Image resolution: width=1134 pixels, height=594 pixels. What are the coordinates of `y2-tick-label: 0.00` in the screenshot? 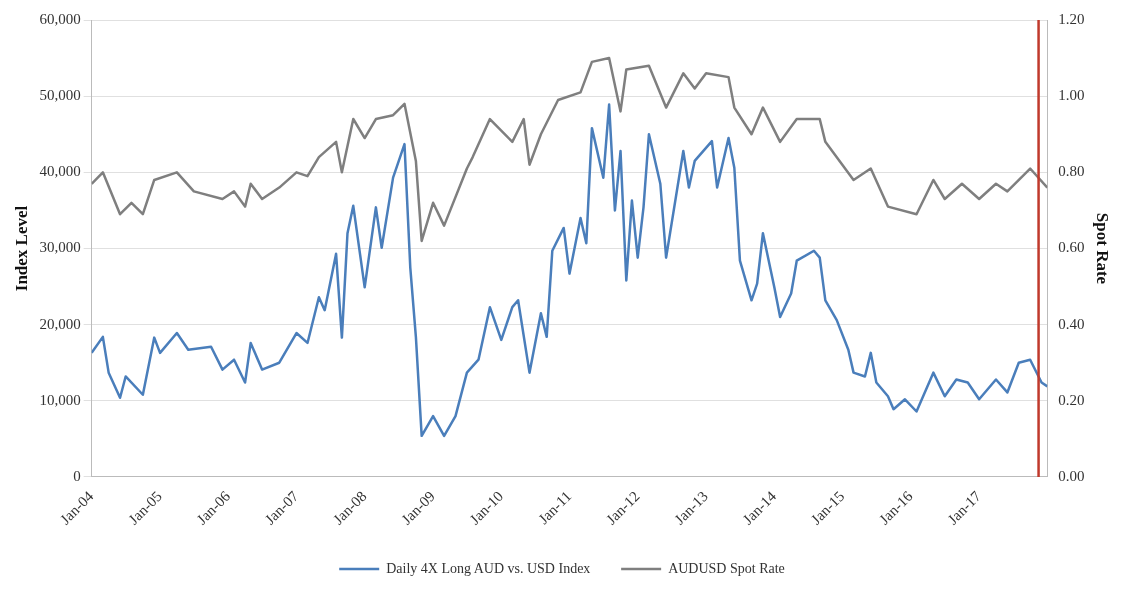 It's located at (1071, 475).